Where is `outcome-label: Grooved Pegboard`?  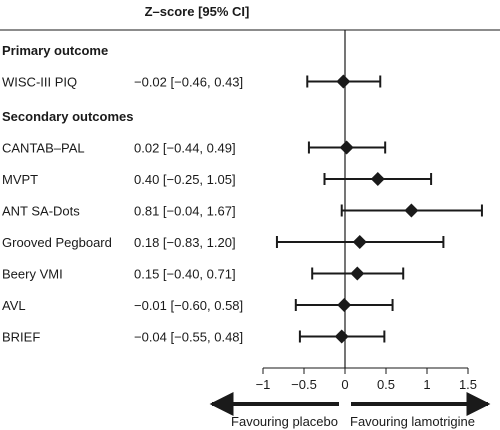 outcome-label: Grooved Pegboard is located at coordinates (57, 242).